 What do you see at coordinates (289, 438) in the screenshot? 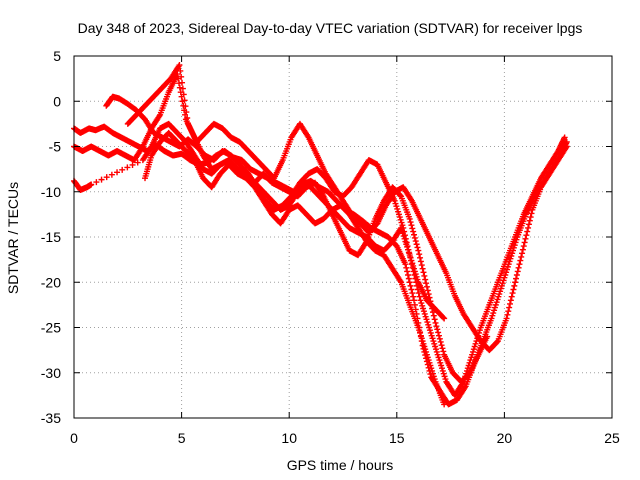
I see `x-tick-label: 10` at bounding box center [289, 438].